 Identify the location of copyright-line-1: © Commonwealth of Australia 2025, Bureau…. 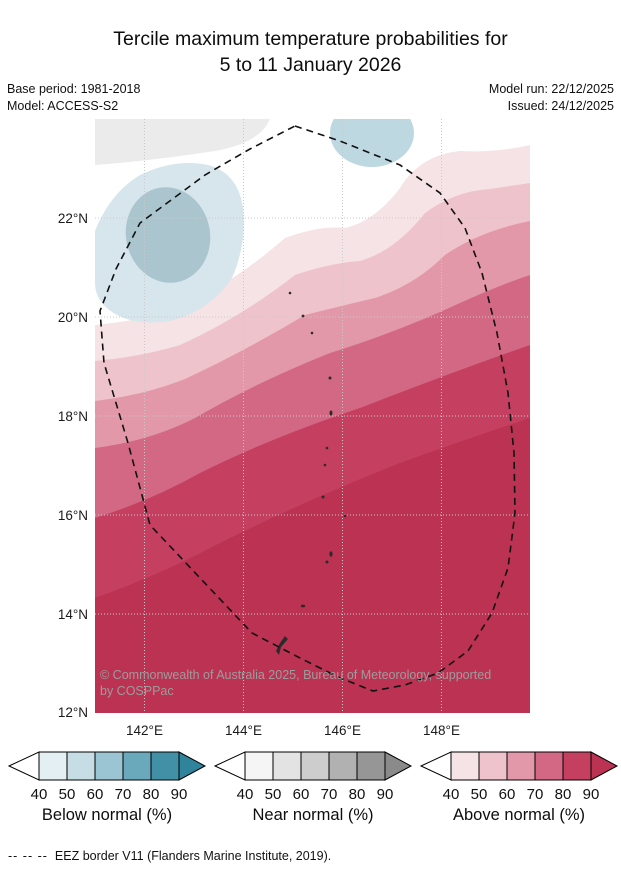
(295, 675).